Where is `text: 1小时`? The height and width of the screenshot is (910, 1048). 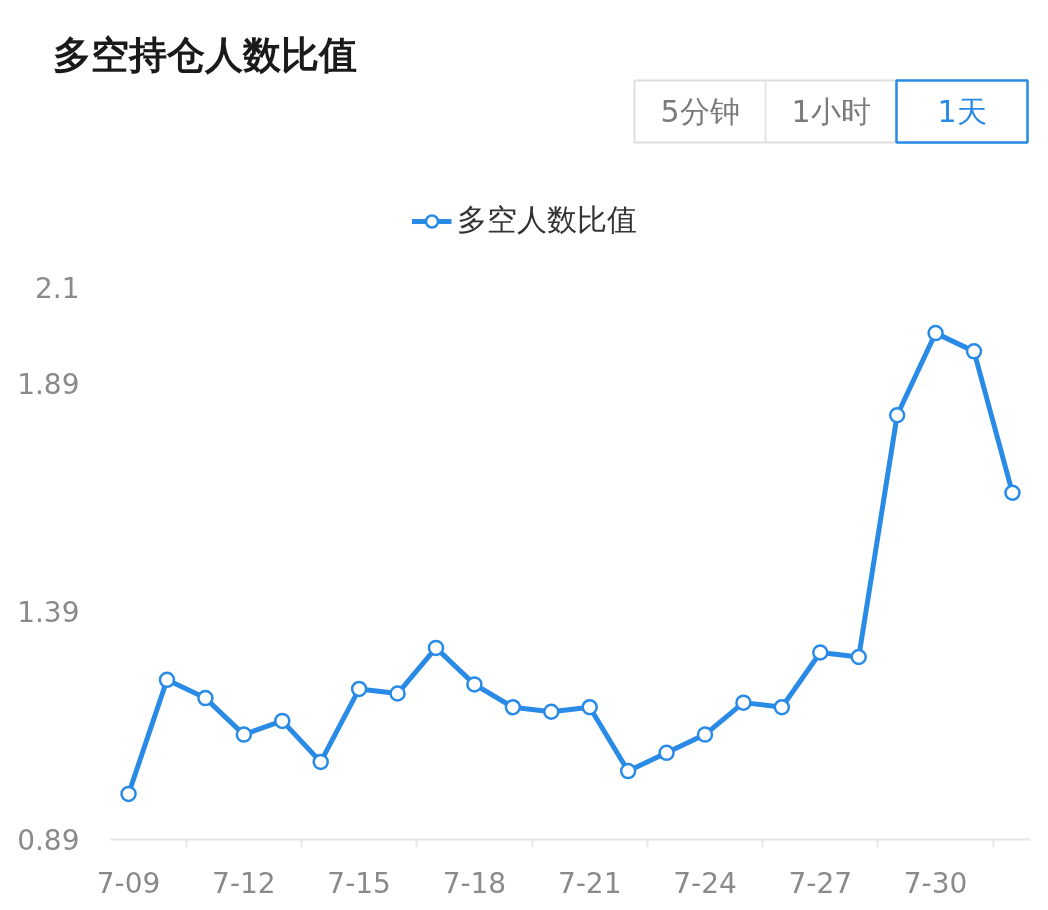
text: 1小时 is located at coordinates (831, 111).